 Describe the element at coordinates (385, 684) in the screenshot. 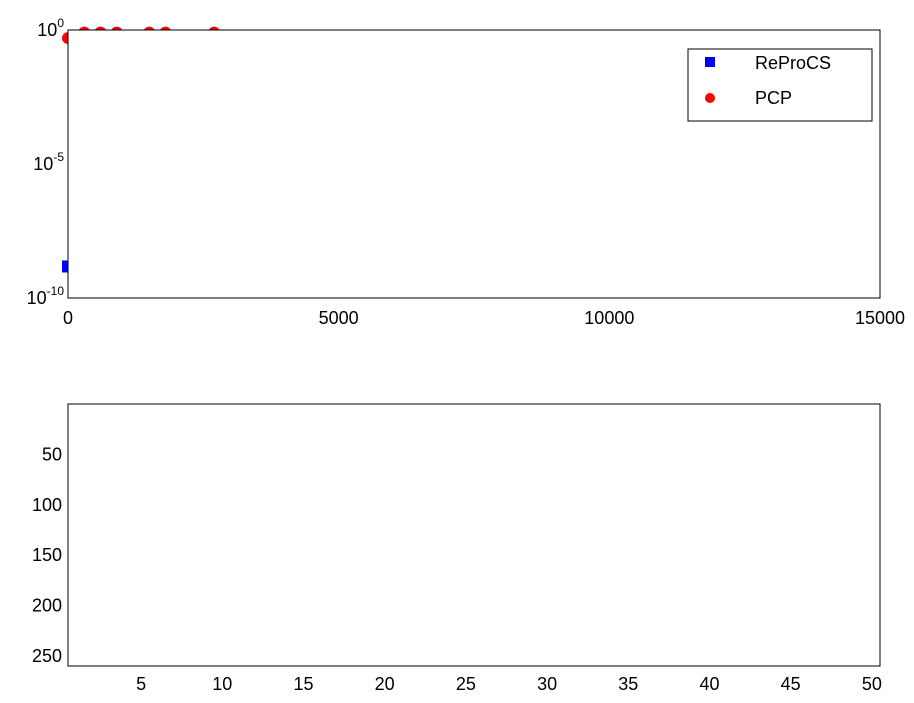

I see `bottom-x-tick-label: 20` at that location.